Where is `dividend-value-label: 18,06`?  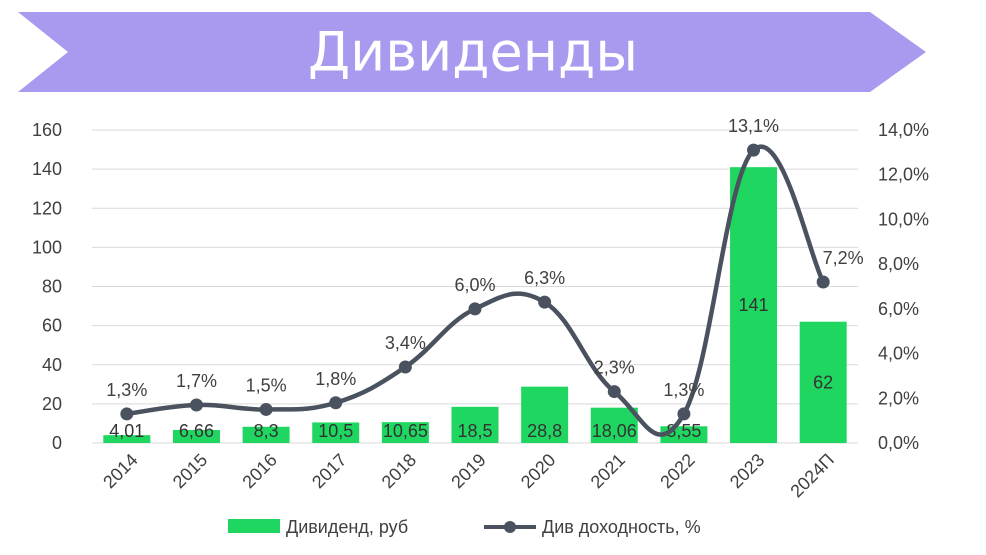
dividend-value-label: 18,06 is located at coordinates (614, 431).